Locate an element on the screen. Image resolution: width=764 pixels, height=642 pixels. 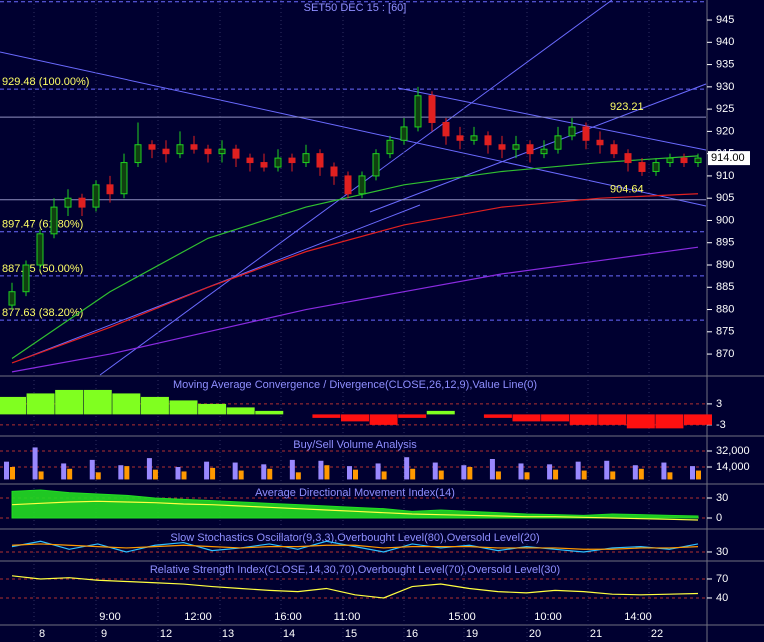
y-tick-label: 900 is located at coordinates (725, 220).